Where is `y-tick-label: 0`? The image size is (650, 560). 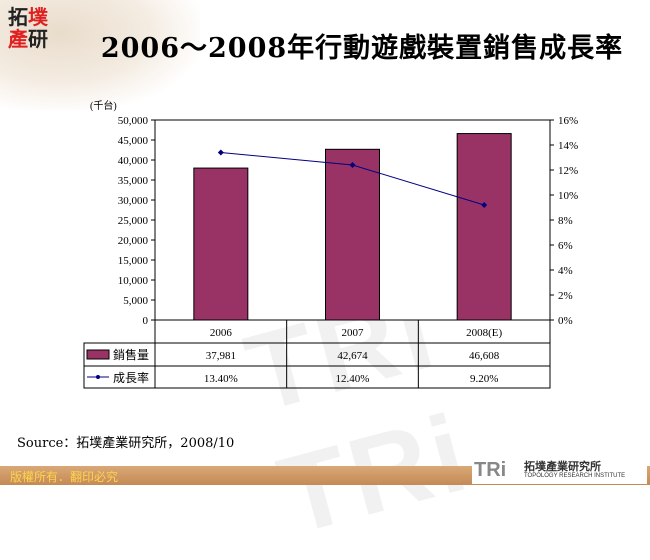 y-tick-label: 0 is located at coordinates (146, 321).